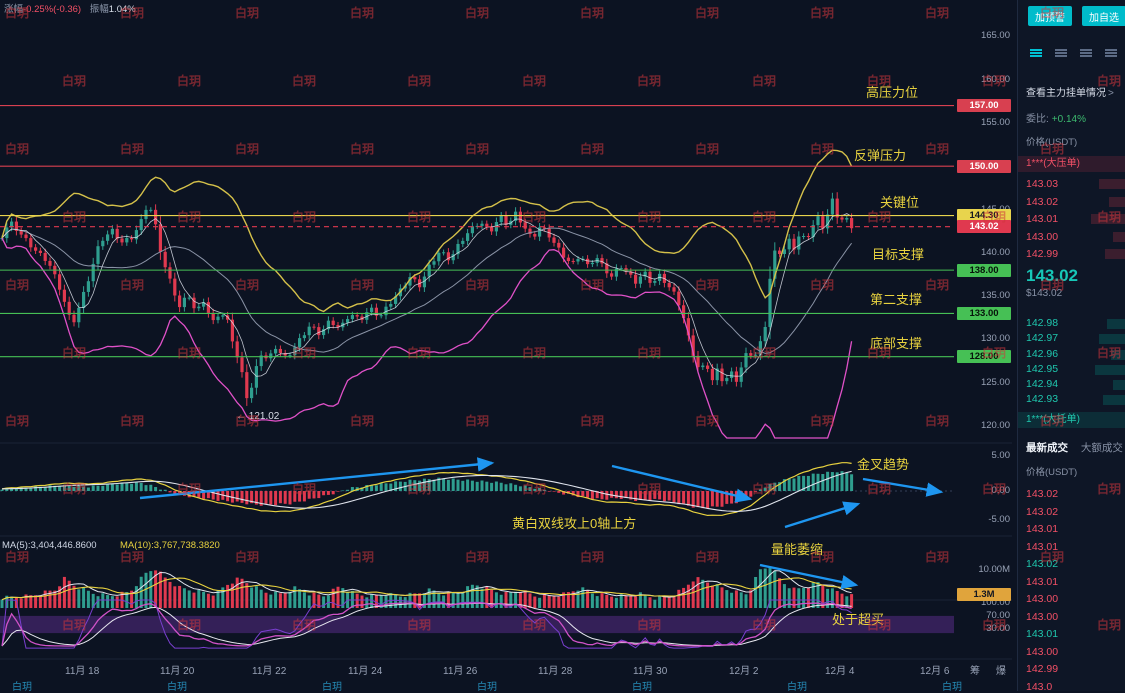 The image size is (1125, 693). I want to click on volume-ma5-line, so click(426, 585).